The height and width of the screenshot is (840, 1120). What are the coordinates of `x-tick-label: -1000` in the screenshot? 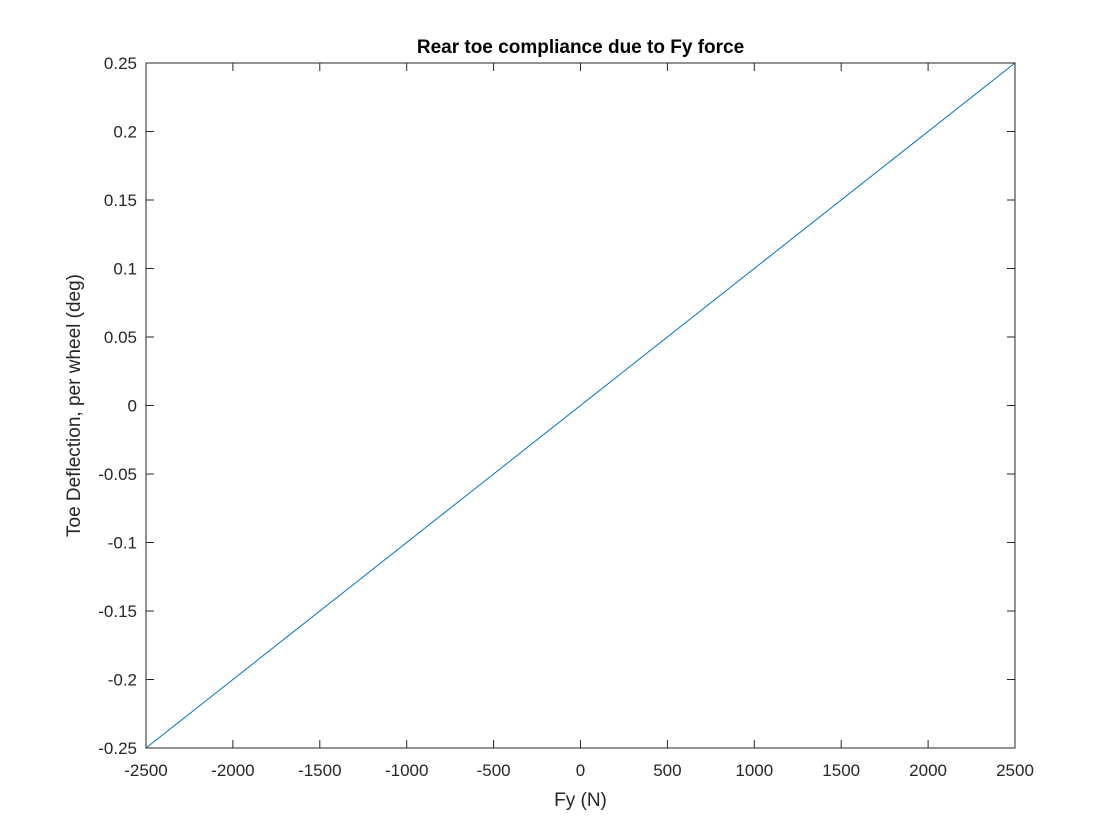 It's located at (406, 770).